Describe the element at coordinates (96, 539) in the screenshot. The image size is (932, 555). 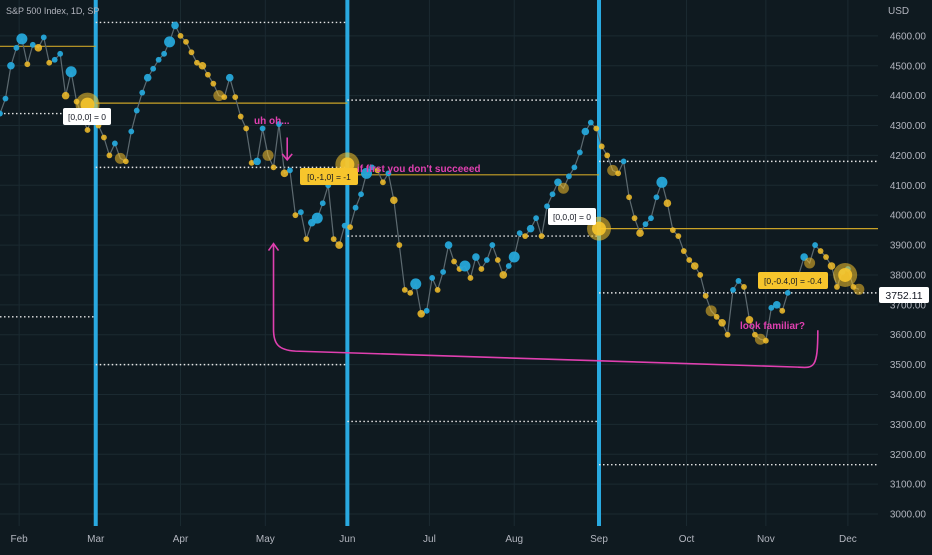
I see `time-tick-label: Mar` at that location.